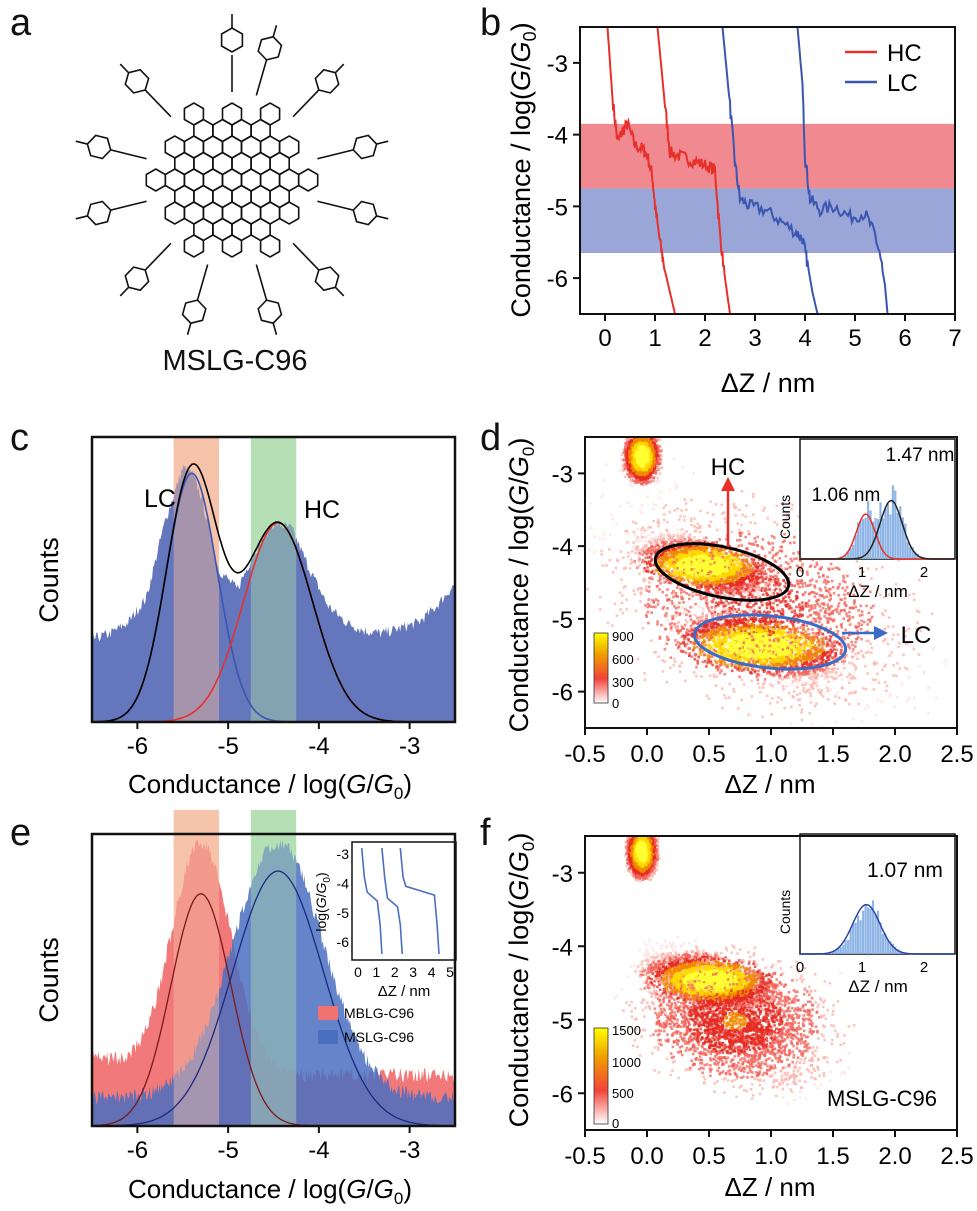  Describe the element at coordinates (327, 81) in the screenshot. I see `aryl-ring` at that location.